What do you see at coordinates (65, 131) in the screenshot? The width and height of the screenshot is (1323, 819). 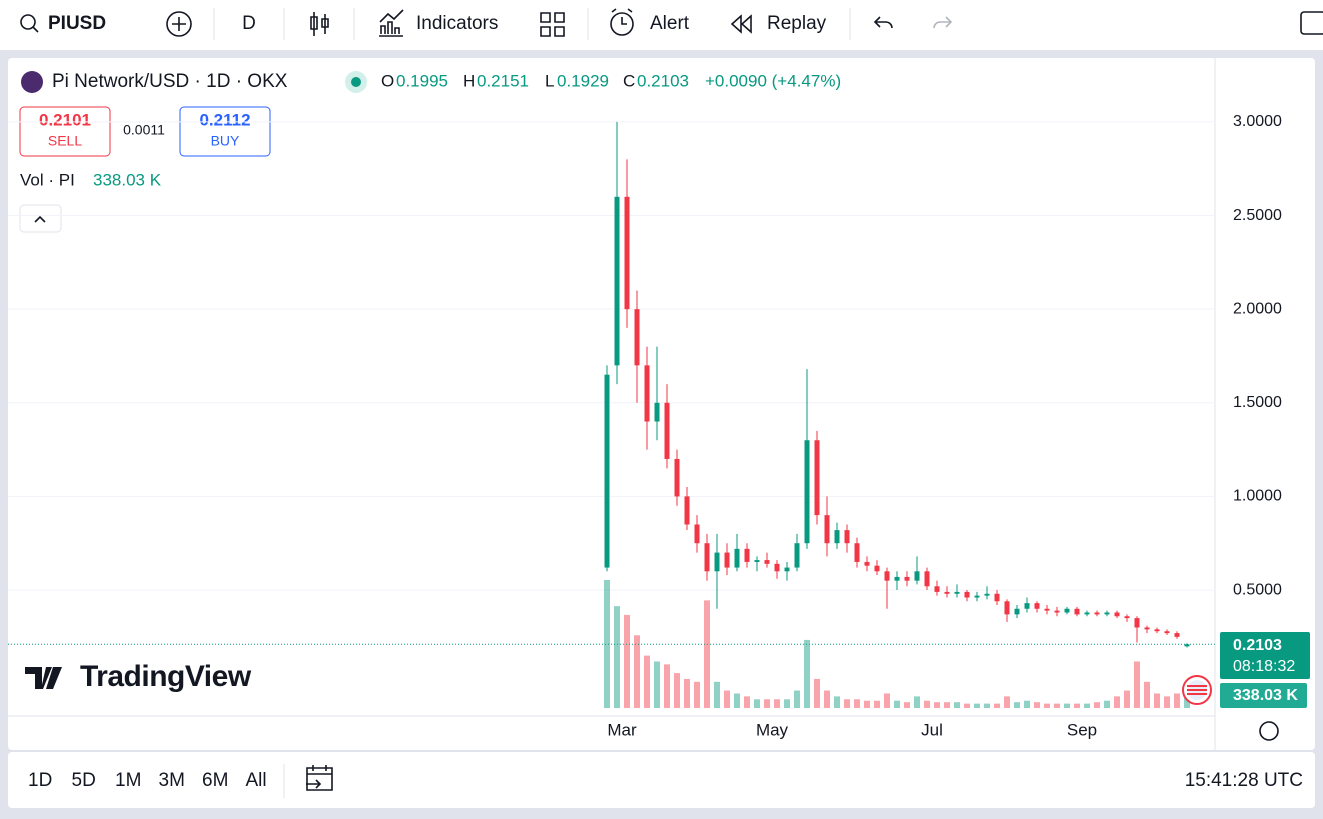 I see `sell-button` at bounding box center [65, 131].